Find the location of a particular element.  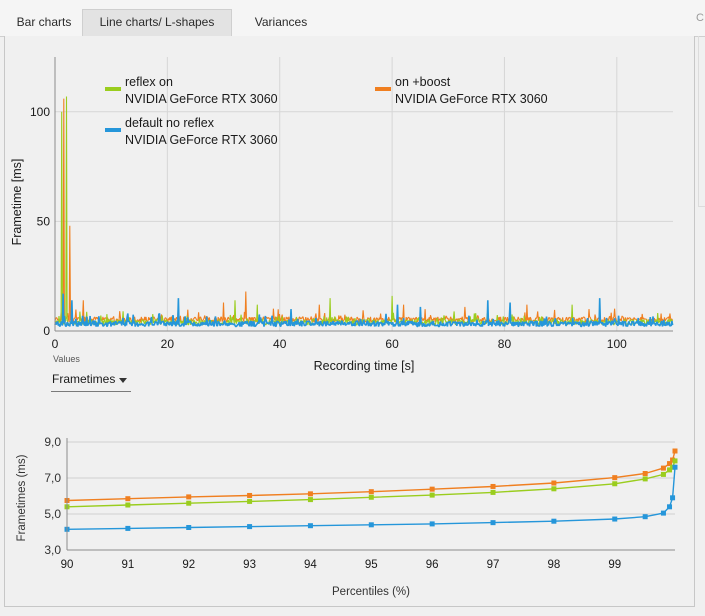

x-tick-label: 99 is located at coordinates (614, 565).